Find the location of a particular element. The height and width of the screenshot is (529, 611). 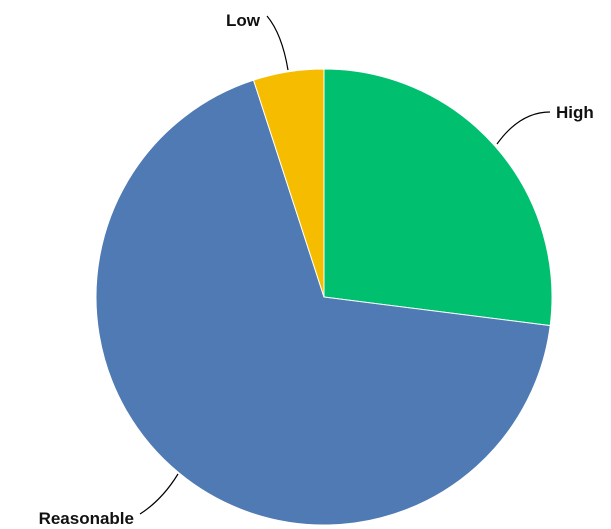

slice-low is located at coordinates (288, 183).